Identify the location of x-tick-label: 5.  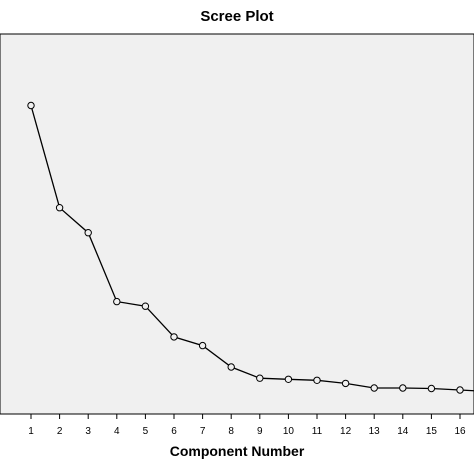
(146, 431).